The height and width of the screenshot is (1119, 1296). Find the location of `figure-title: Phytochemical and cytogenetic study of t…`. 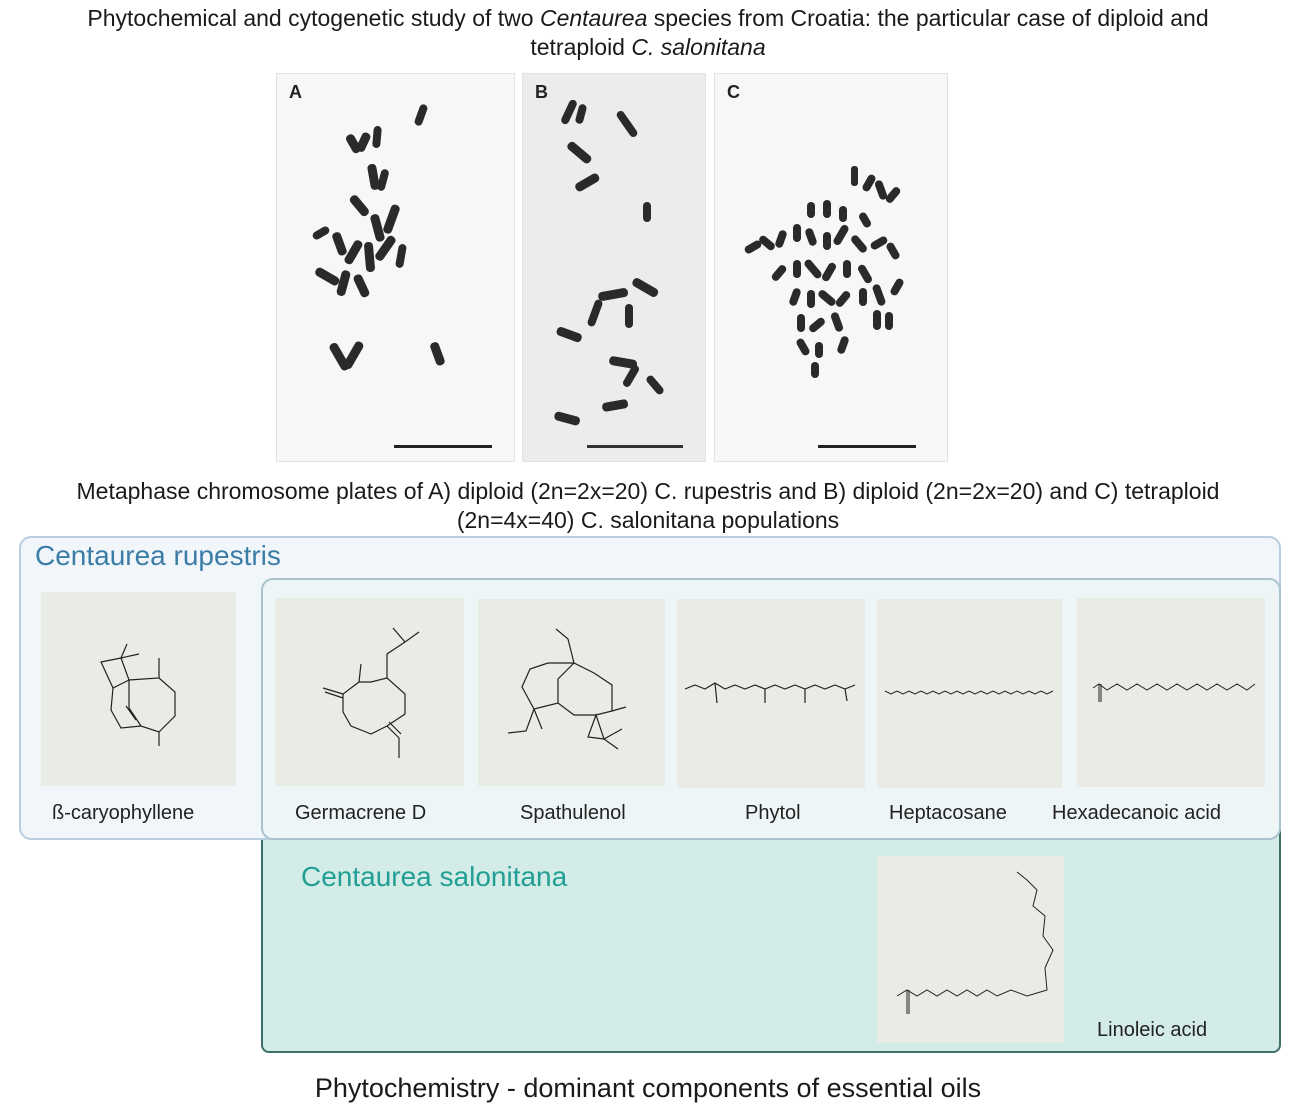

figure-title: Phytochemical and cytogenetic study of t… is located at coordinates (648, 33).